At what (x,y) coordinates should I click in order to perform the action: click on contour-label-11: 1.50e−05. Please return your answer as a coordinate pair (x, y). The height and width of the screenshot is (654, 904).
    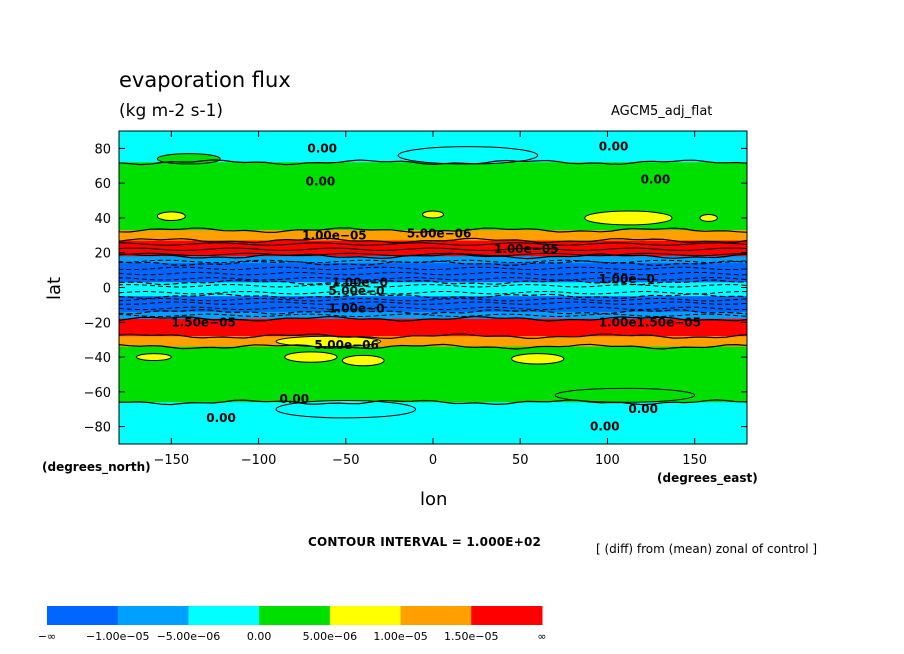
    Looking at the image, I should click on (203, 322).